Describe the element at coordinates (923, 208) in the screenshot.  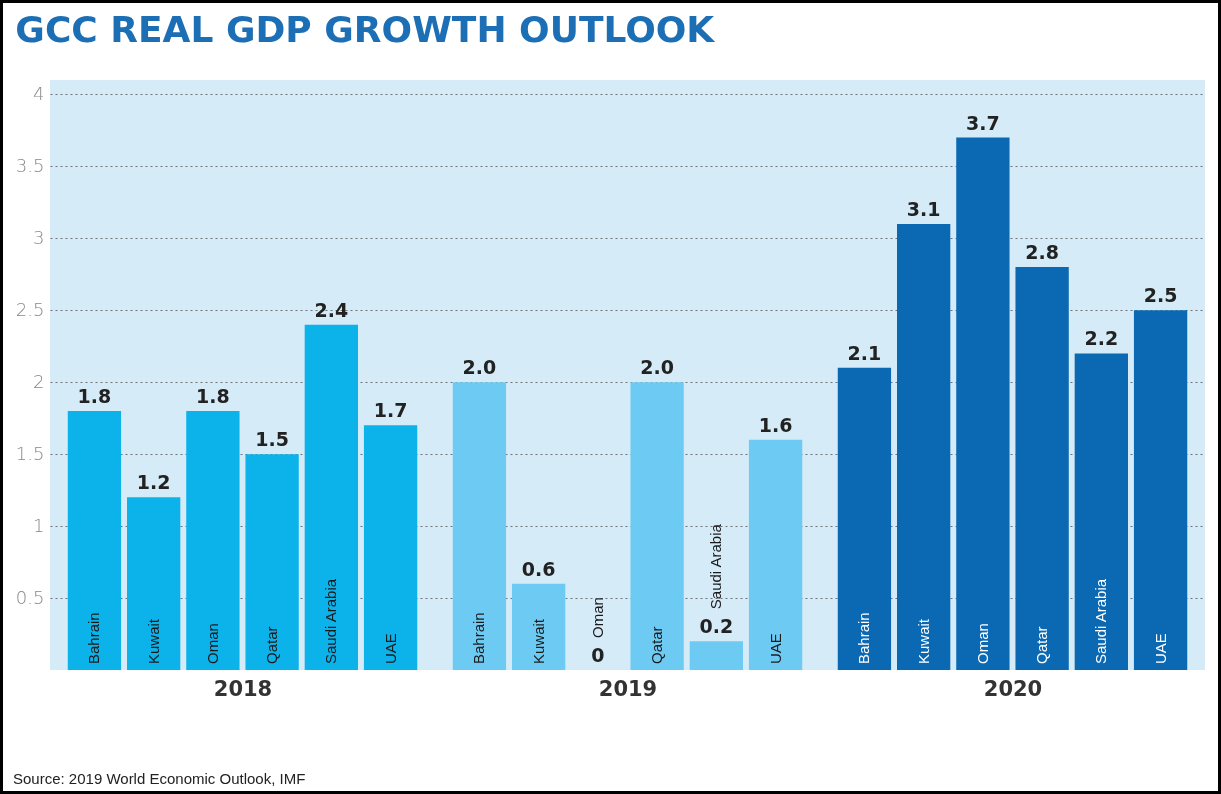
I see `data-label: 3.1` at that location.